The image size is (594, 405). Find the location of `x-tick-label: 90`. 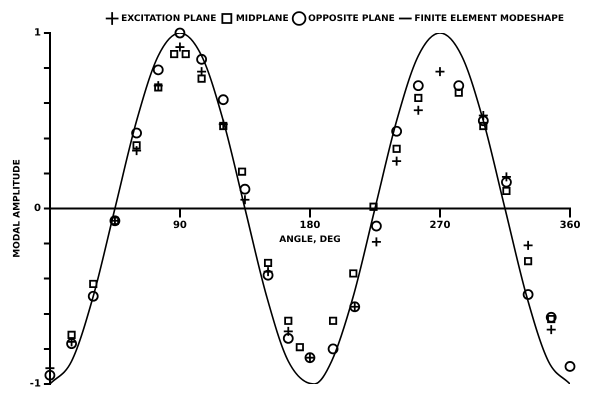

x-tick-label: 90 is located at coordinates (179, 226).